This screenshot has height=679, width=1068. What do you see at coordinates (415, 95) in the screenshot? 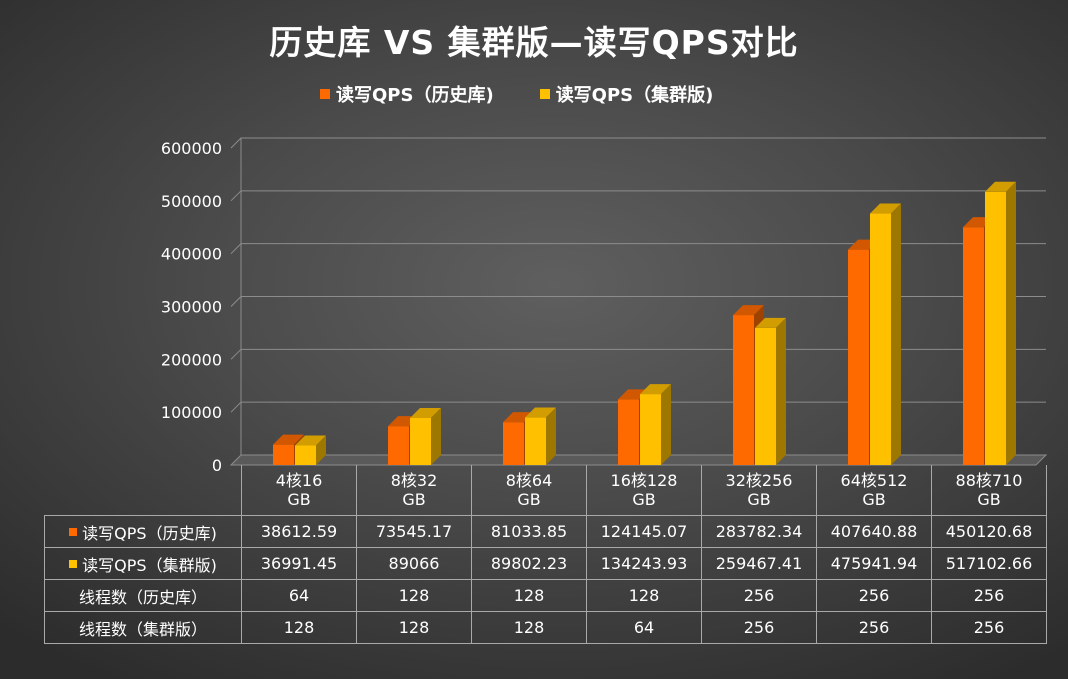
I see `legend-label-history: 读写QPS（历史库)` at bounding box center [415, 95].